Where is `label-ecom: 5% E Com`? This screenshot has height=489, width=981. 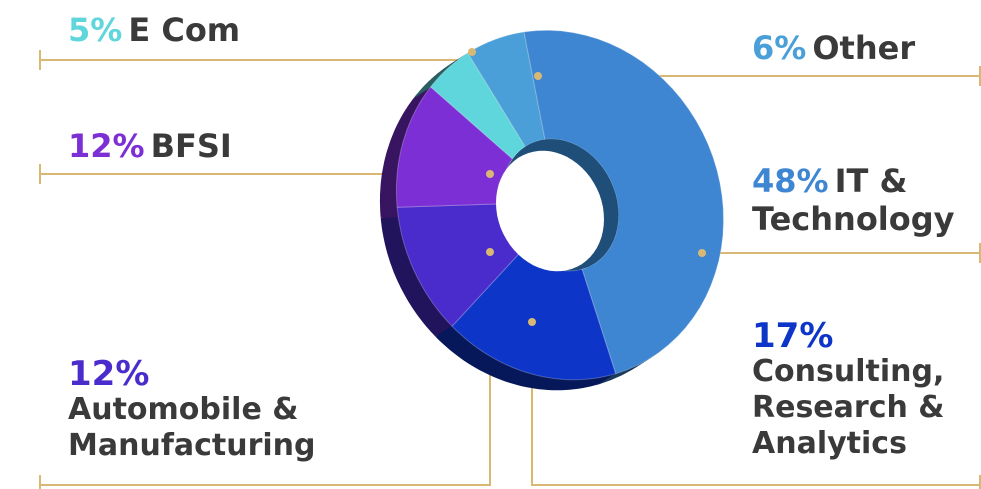
label-ecom: 5% E Com is located at coordinates (154, 30).